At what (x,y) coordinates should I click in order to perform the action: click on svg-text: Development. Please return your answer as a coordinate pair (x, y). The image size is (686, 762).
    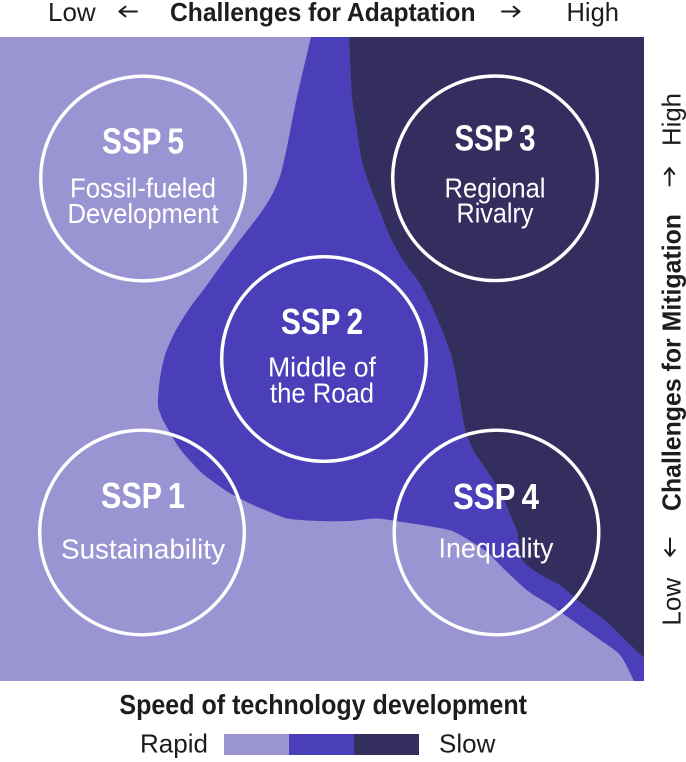
    Looking at the image, I should click on (143, 213).